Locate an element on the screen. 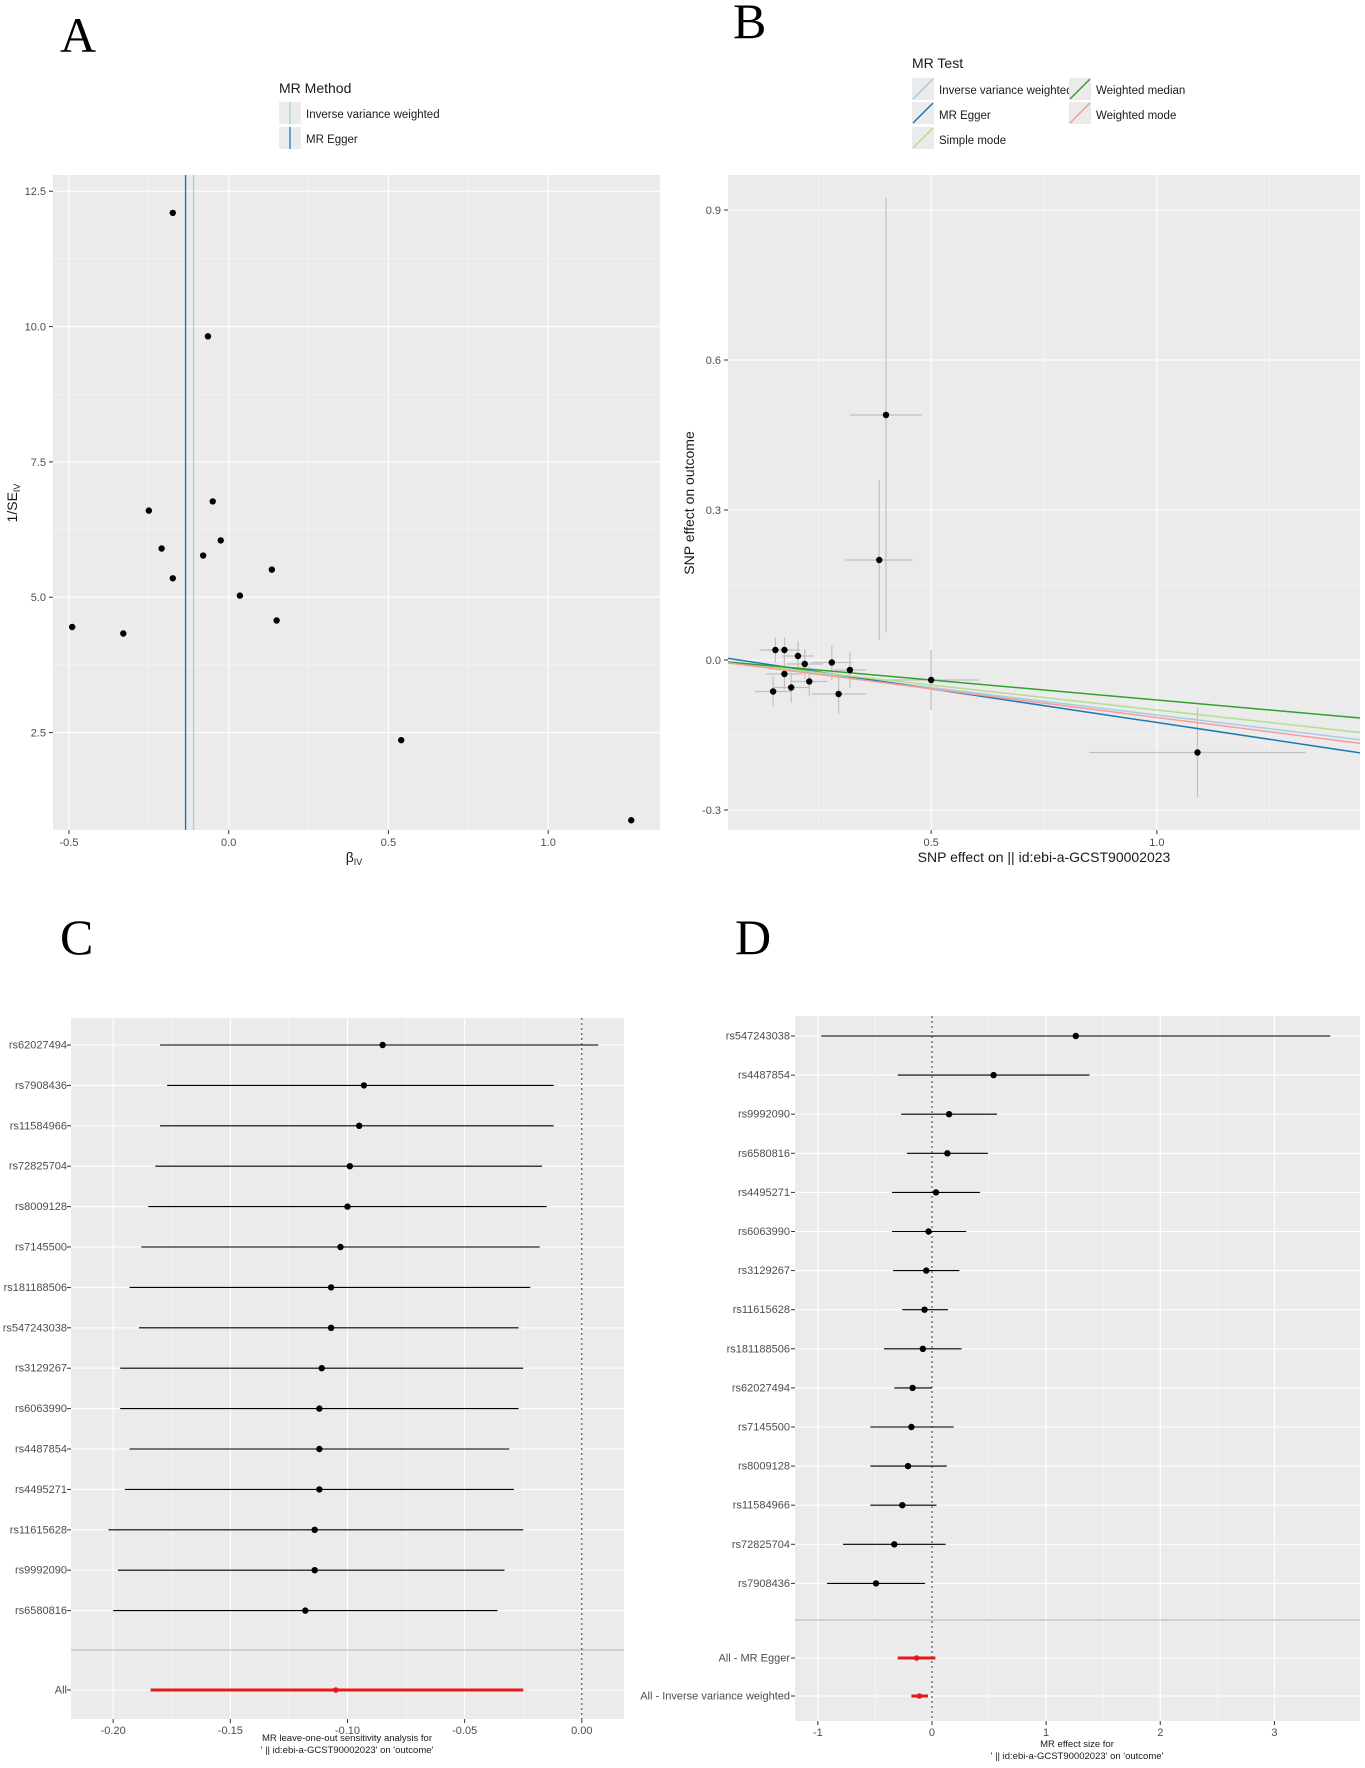 This screenshot has height=1768, width=1365. legend-a-entry-egger: MR Egger is located at coordinates (318, 138).